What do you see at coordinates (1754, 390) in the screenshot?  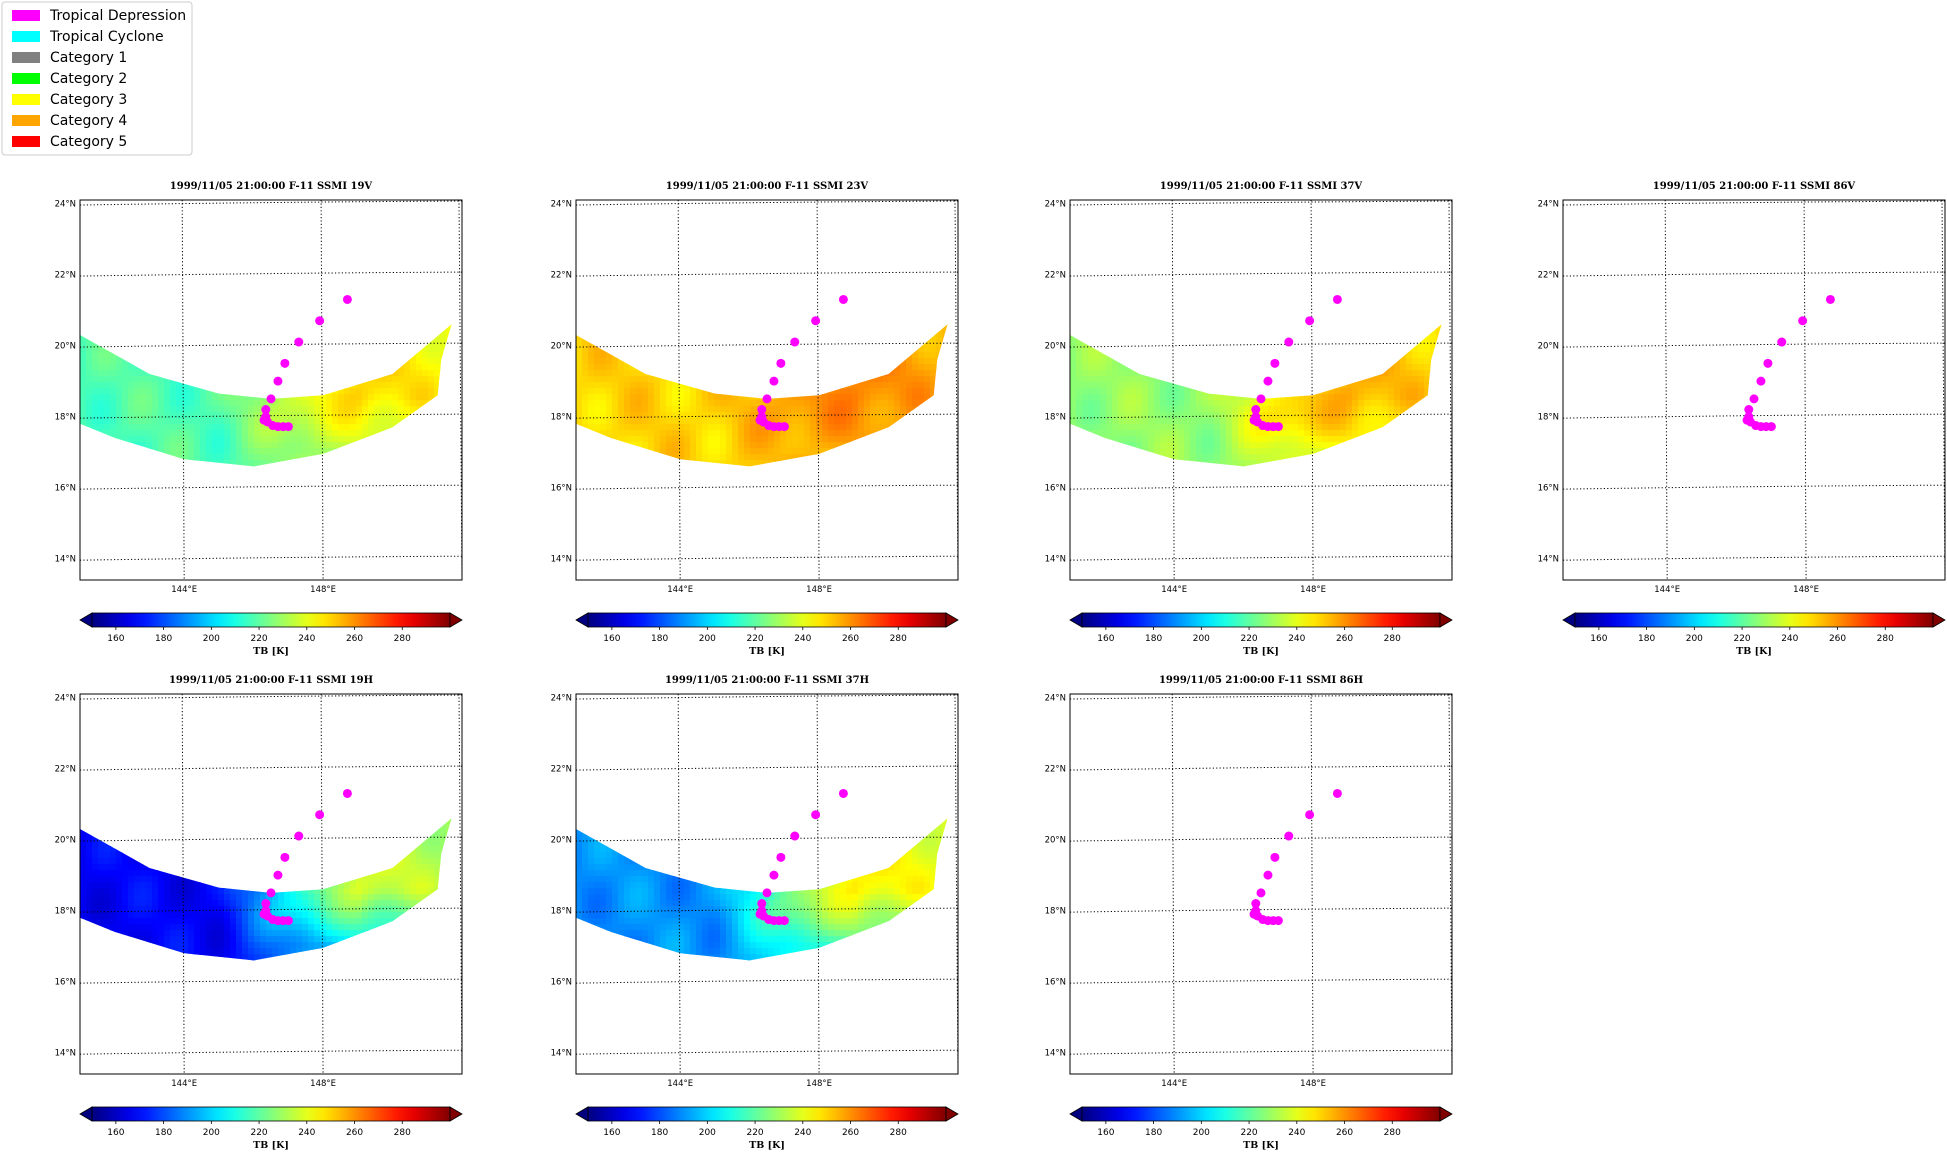 I see `map-frame` at bounding box center [1754, 390].